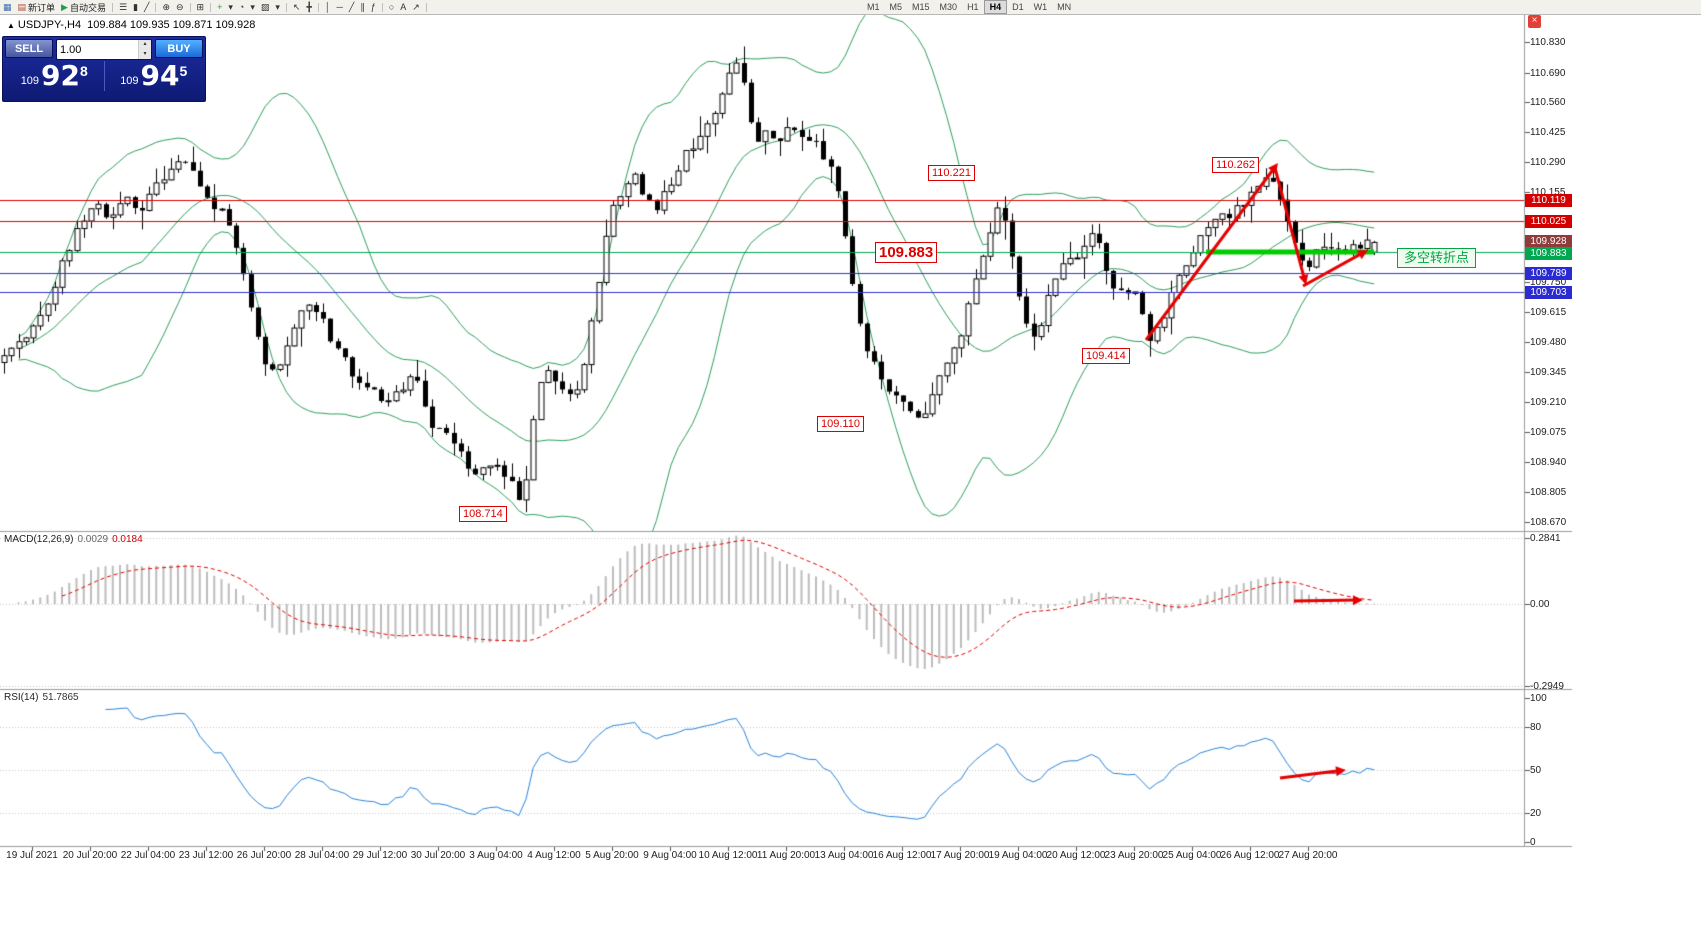 This screenshot has height=937, width=1701. I want to click on volume-input, so click(97, 49).